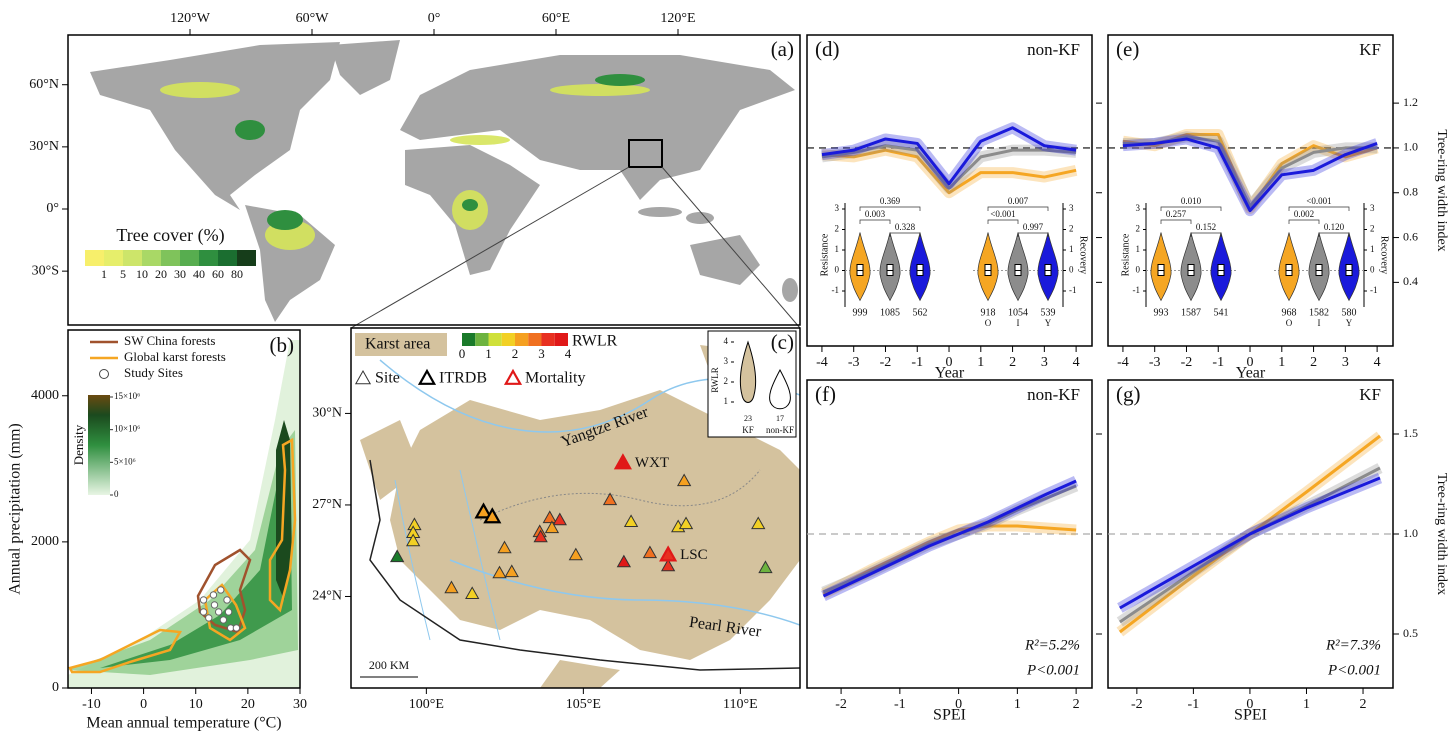 This screenshot has width=1453, height=750. Describe the element at coordinates (726, 341) in the screenshot. I see `inset-tick-label: 4` at that location.